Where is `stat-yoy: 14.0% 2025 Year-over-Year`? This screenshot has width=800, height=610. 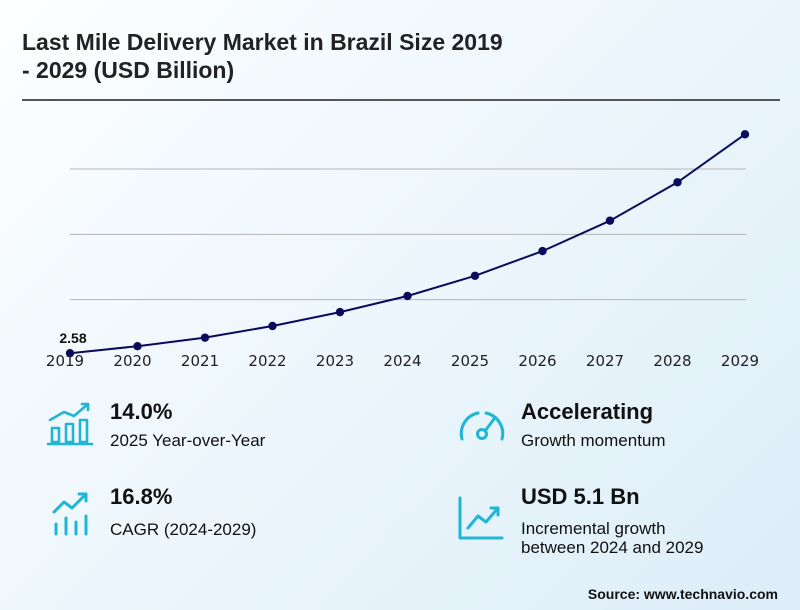
stat-yoy: 14.0% 2025 Year-over-Year is located at coordinates (200, 425).